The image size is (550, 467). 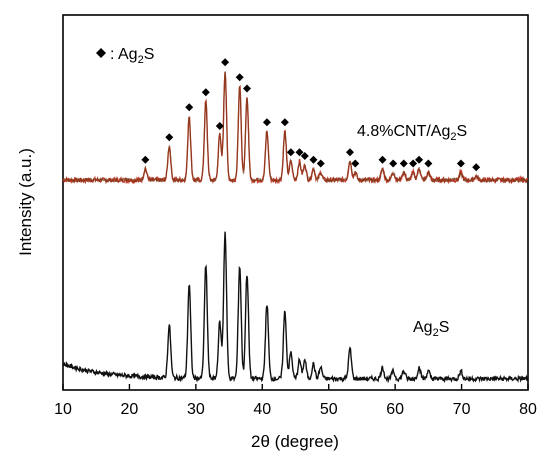 I want to click on legend-diamond-icon, so click(x=101, y=53).